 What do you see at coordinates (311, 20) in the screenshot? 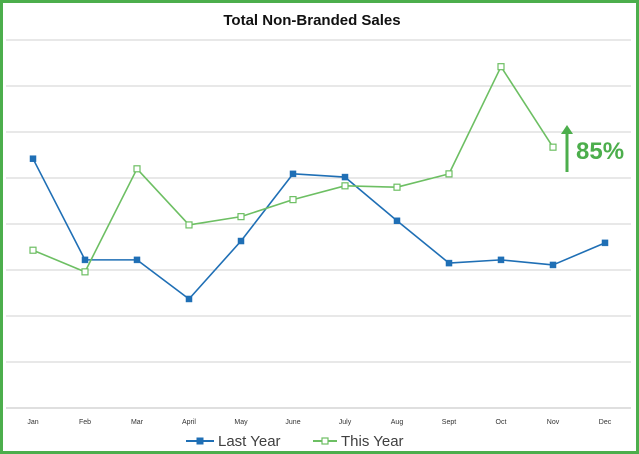
I see `chart-title: Total Non-Branded Sales` at bounding box center [311, 20].